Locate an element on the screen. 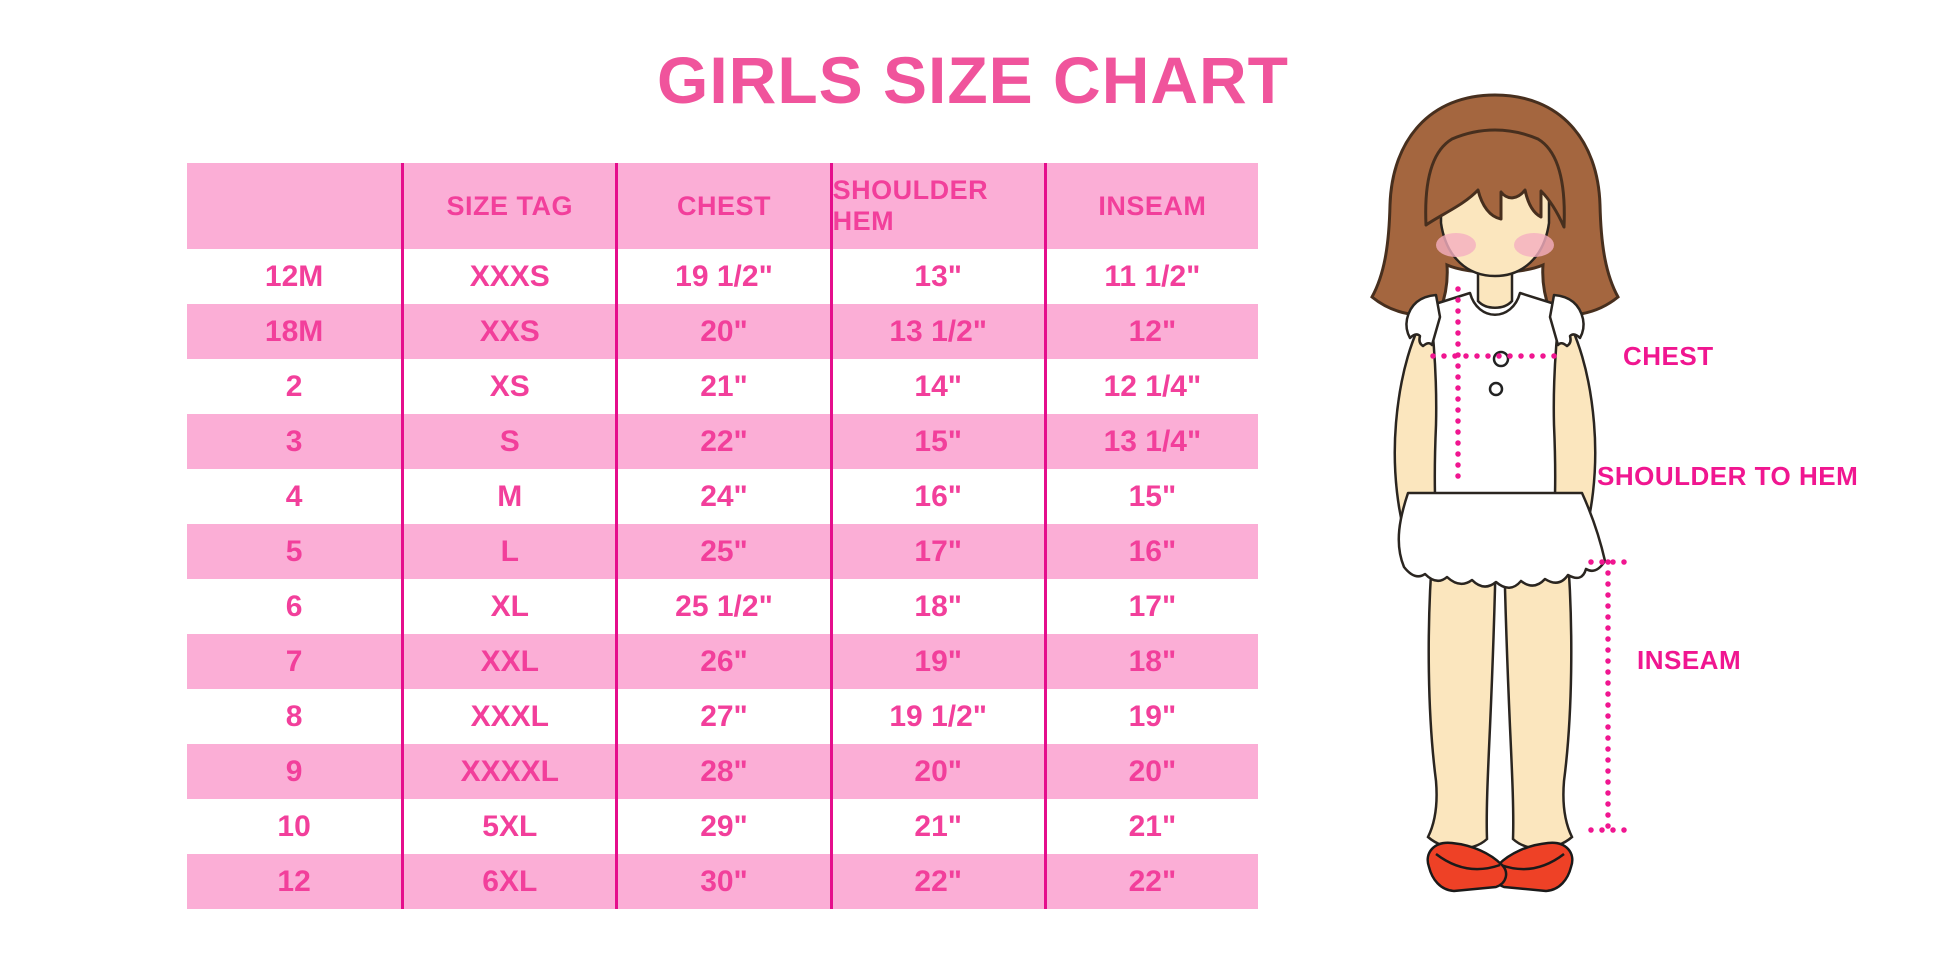 This screenshot has width=1946, height=973. column-header is located at coordinates (294, 206).